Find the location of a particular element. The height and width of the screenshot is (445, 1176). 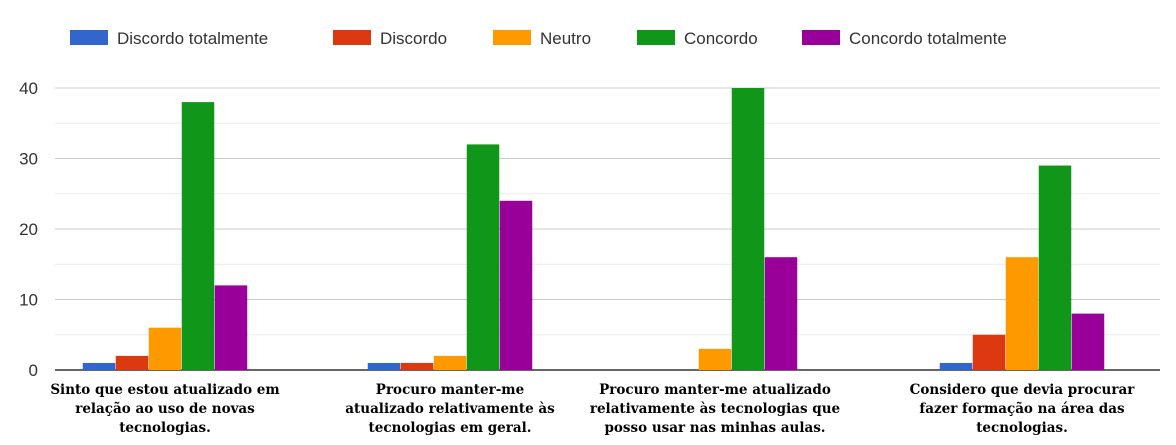

y-tick-label: 30 is located at coordinates (28, 159).